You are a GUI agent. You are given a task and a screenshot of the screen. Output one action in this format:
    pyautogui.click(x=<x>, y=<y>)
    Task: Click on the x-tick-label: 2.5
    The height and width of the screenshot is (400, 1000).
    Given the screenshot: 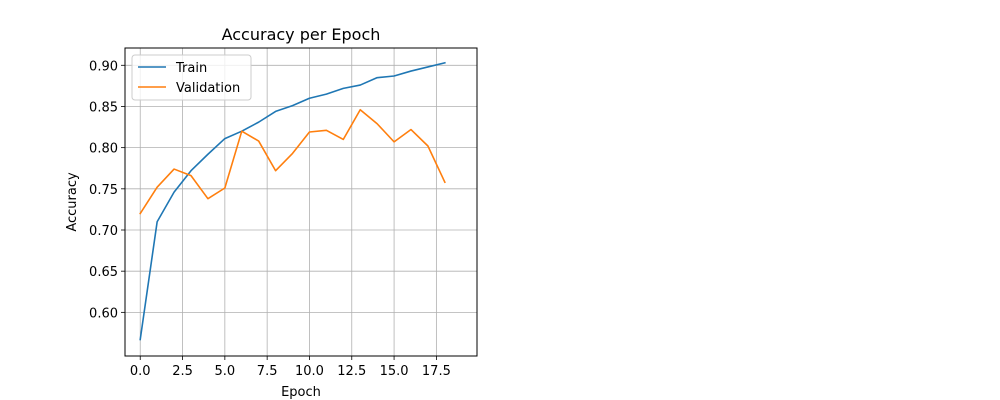 What is the action you would take?
    pyautogui.click(x=182, y=371)
    